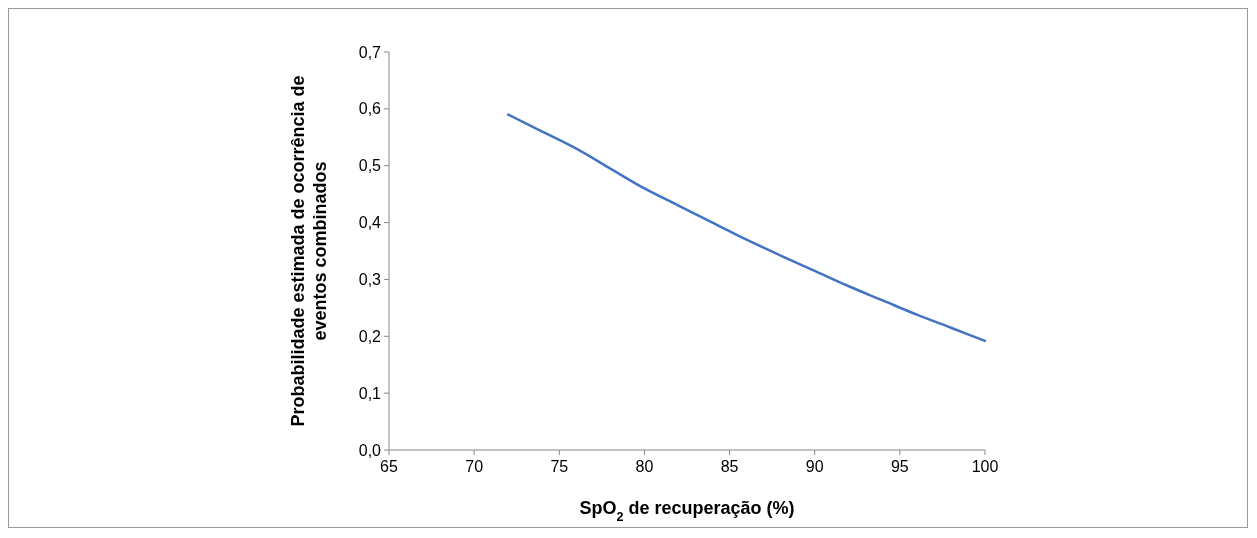  I want to click on x-tick-label: 90, so click(814, 466).